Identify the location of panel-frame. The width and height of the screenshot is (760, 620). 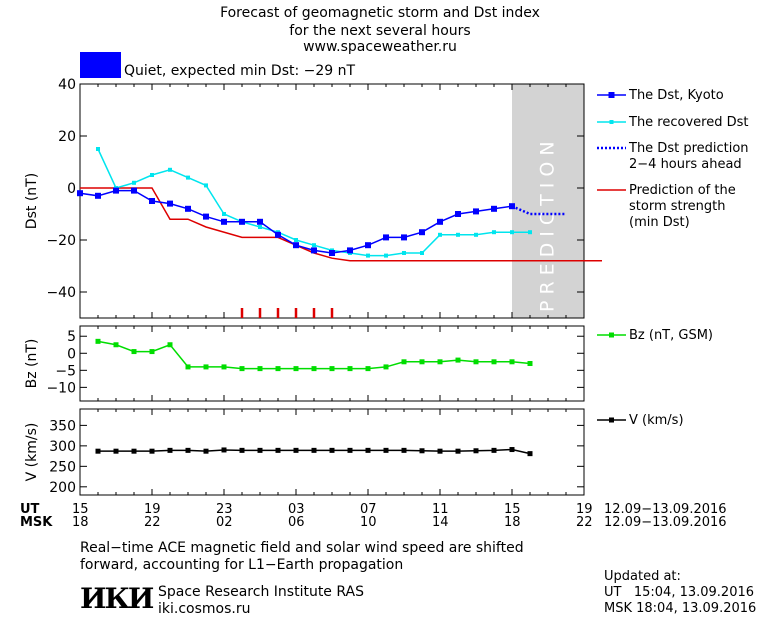
(332, 363).